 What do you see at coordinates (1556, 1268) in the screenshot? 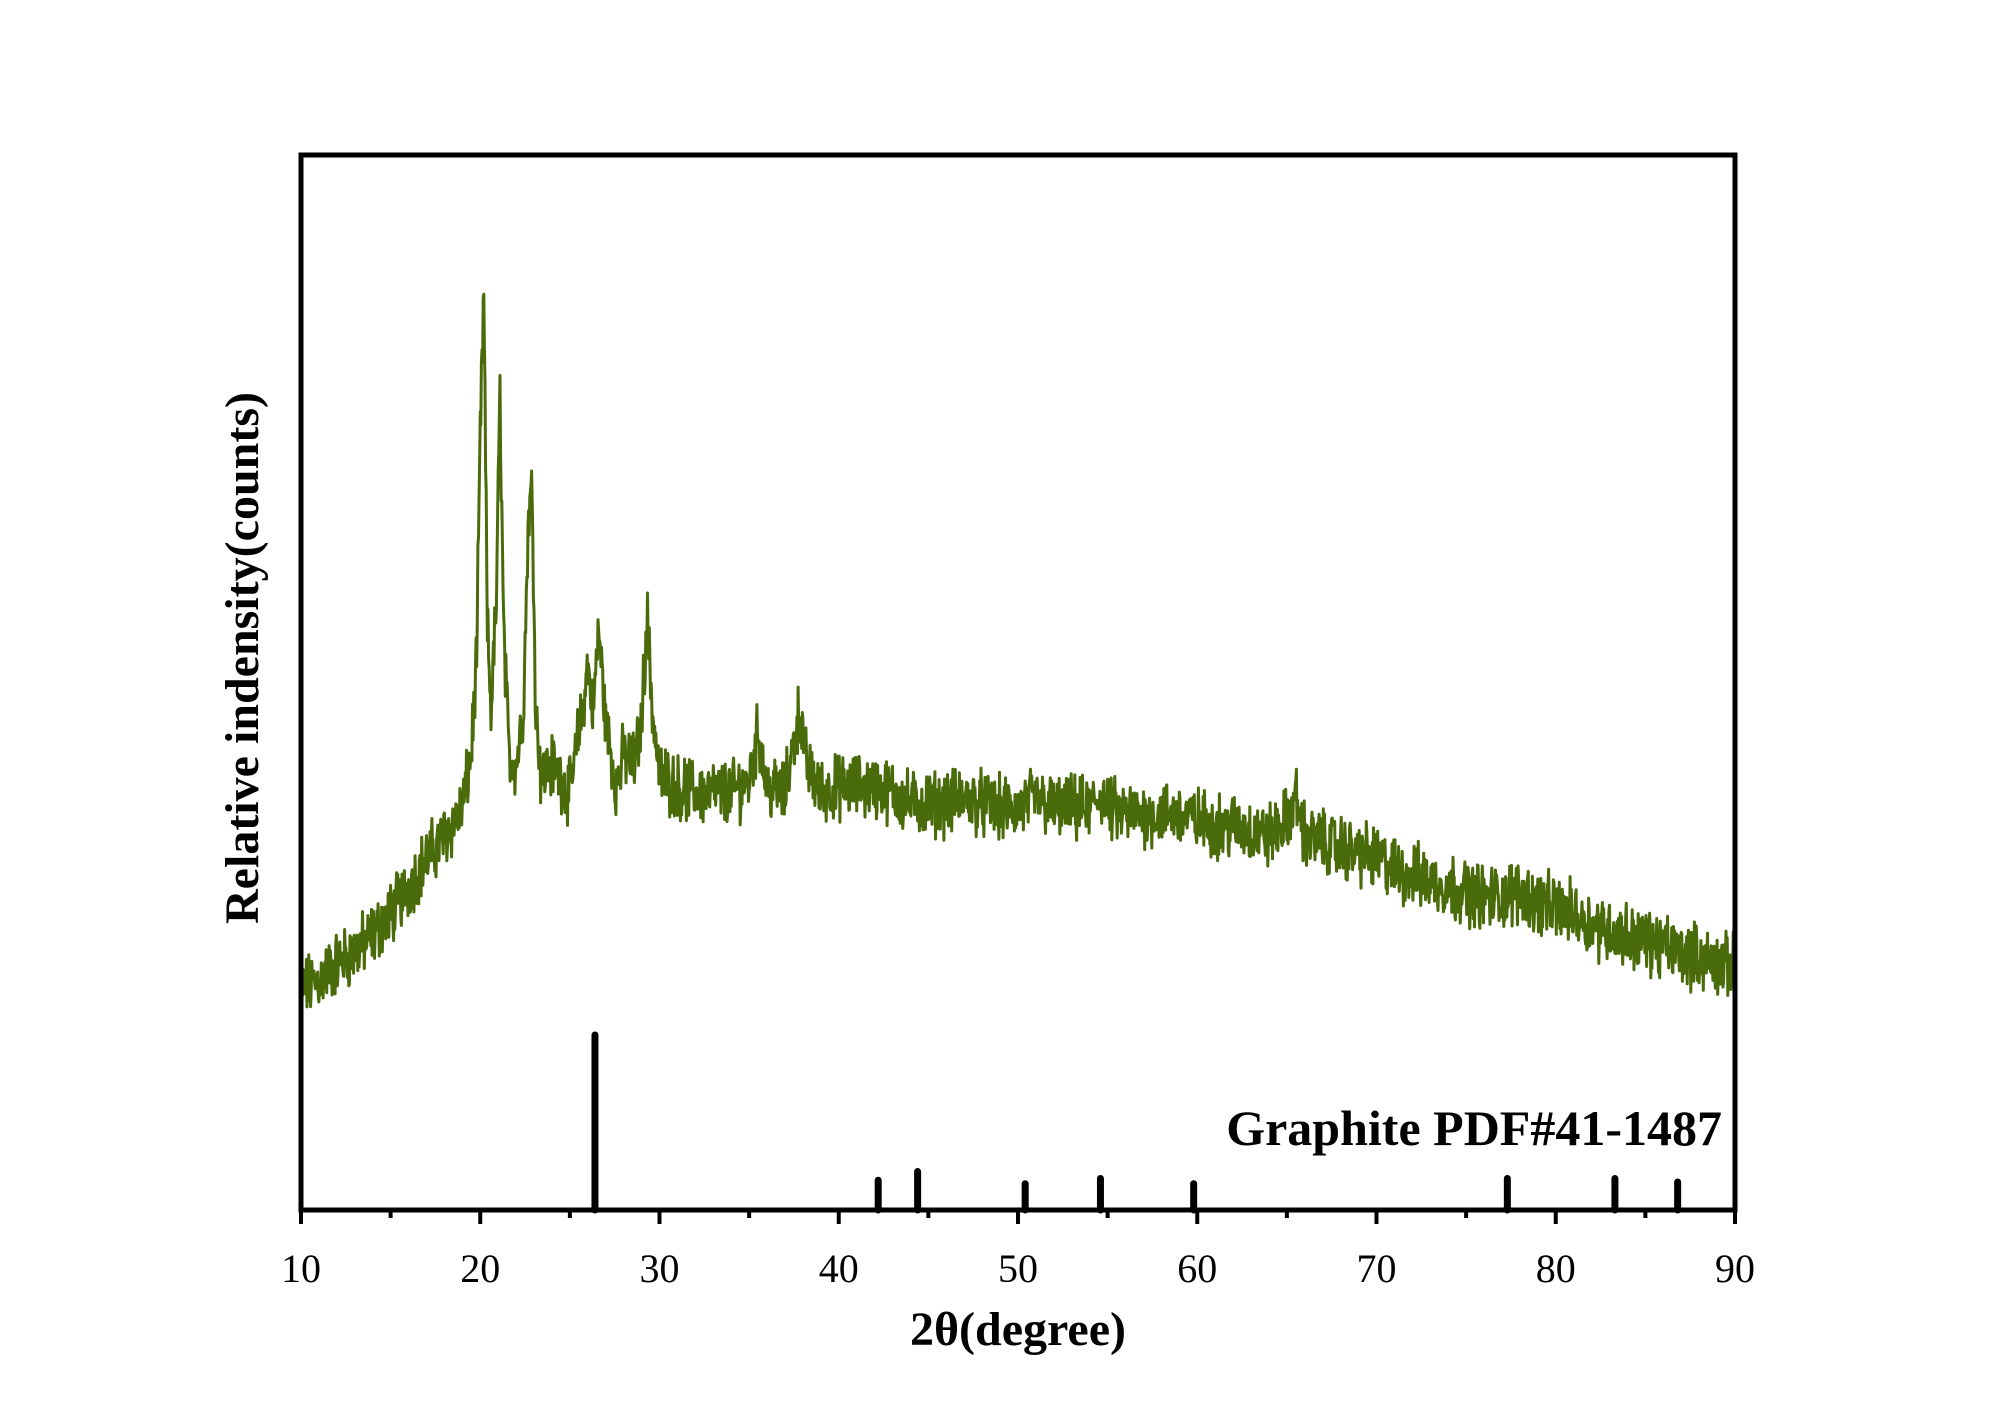
I see `x-tick-label: 80` at bounding box center [1556, 1268].